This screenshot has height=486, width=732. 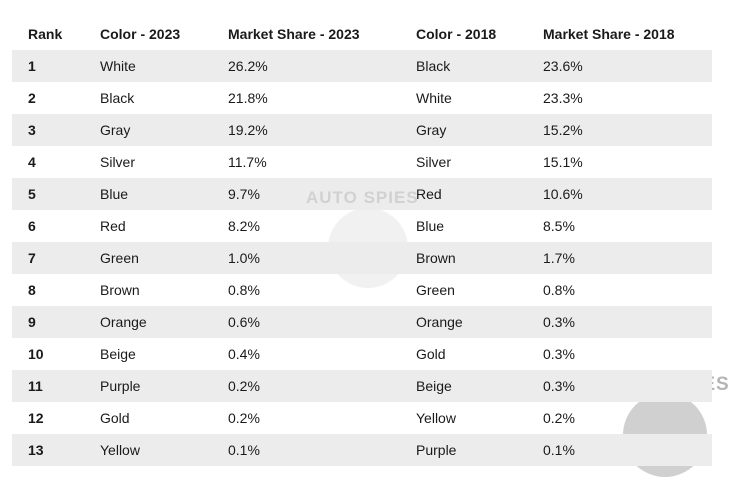 I want to click on table-cell: 8.2%, so click(x=244, y=226).